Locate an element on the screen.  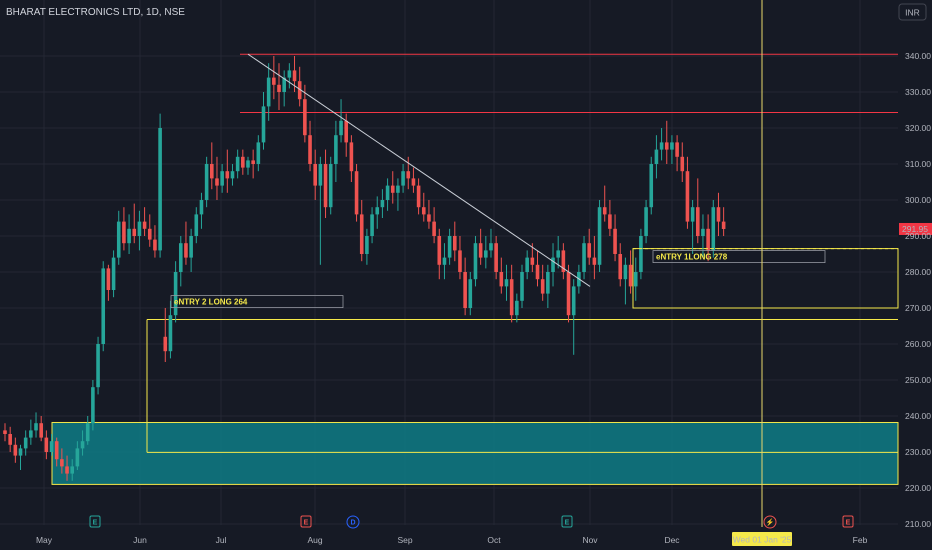
marker-shape is located at coordinates (95, 521).